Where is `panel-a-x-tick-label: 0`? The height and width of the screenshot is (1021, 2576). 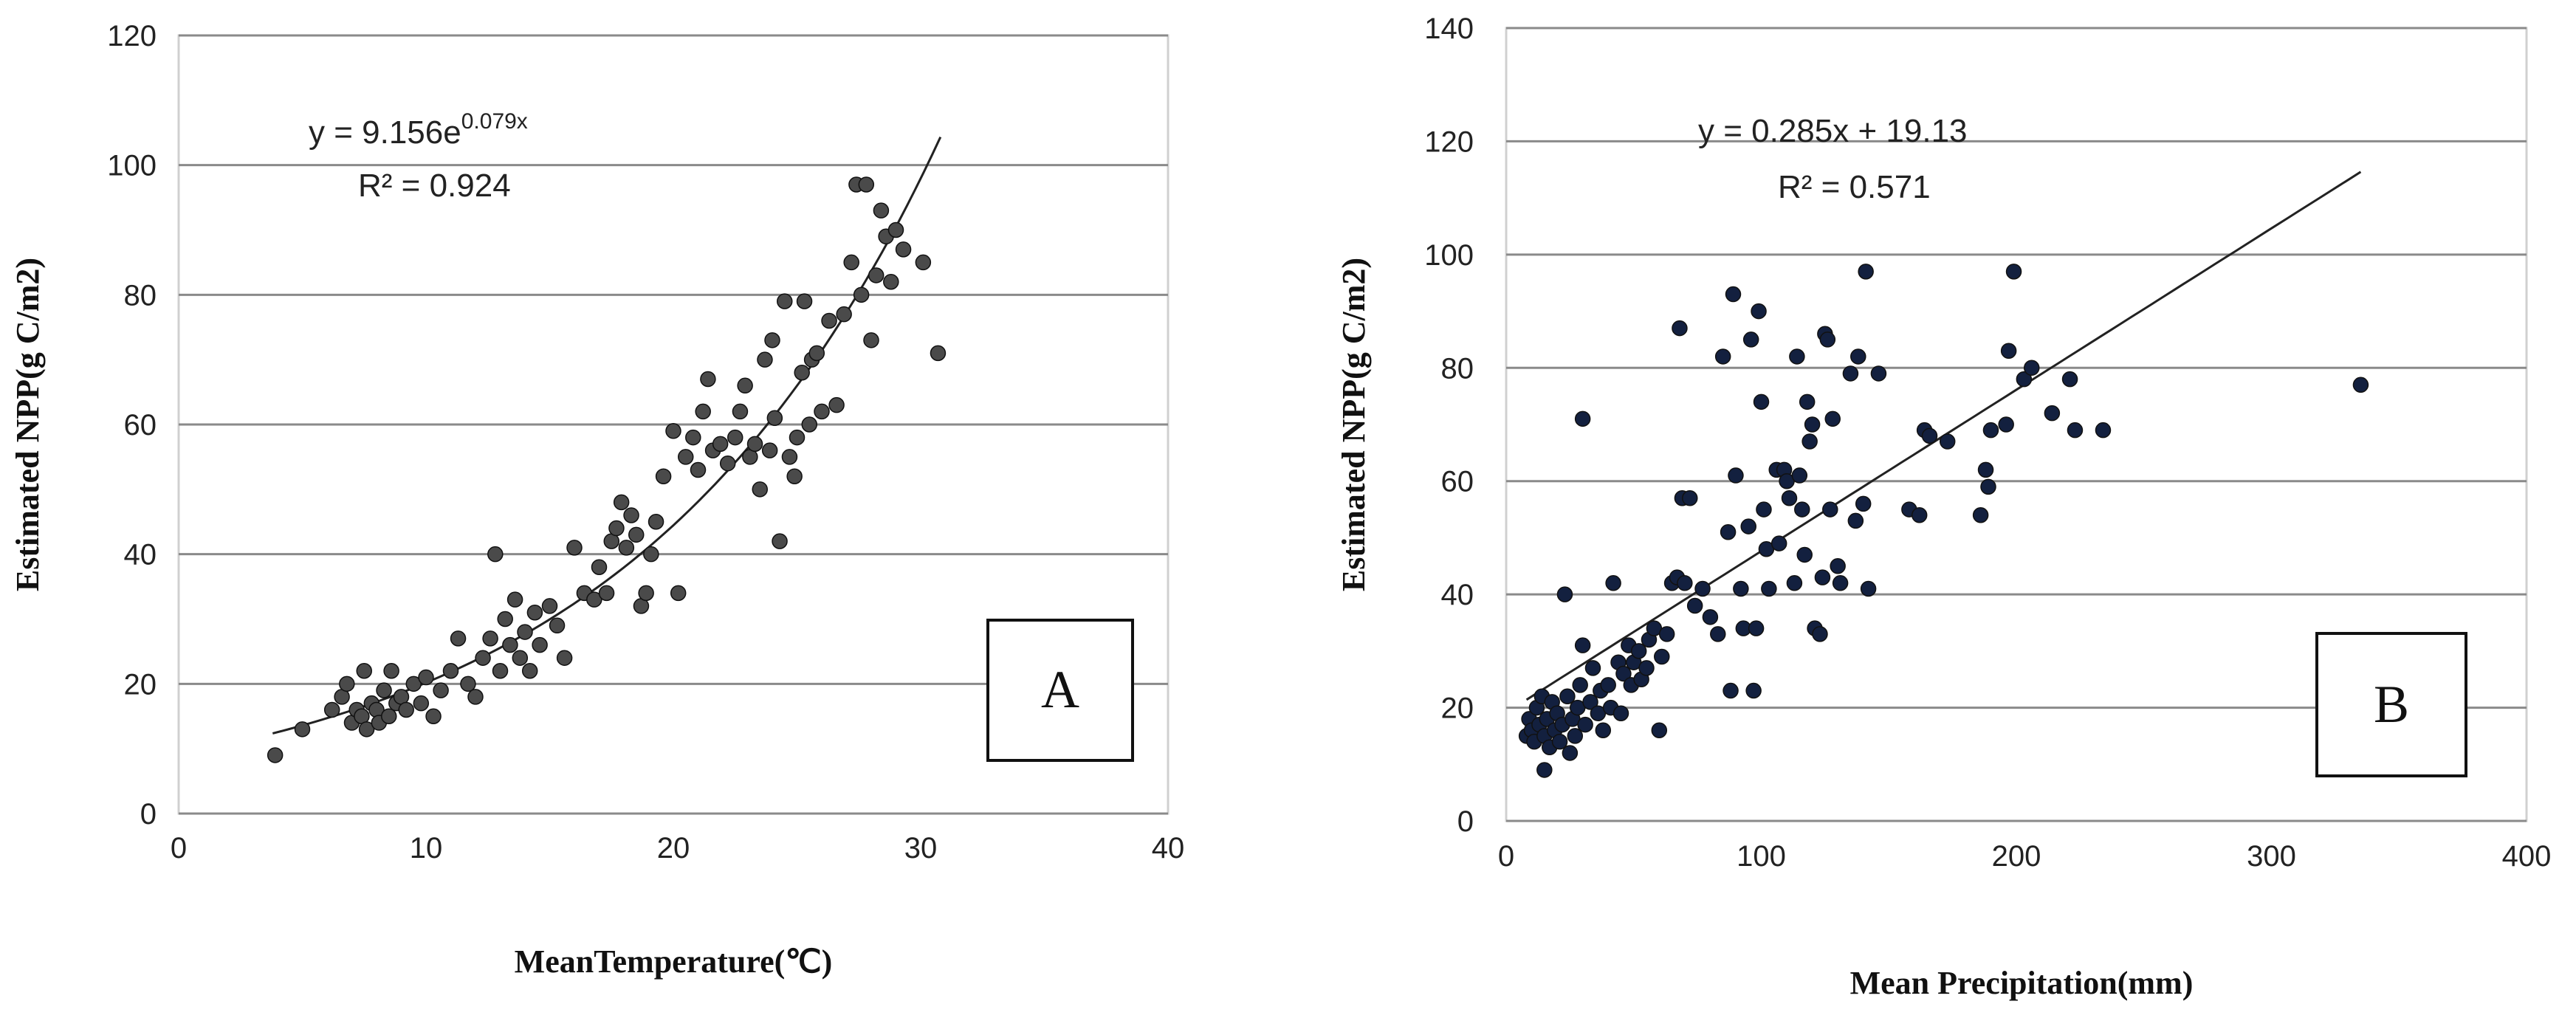
panel-a-x-tick-label: 0 is located at coordinates (179, 848).